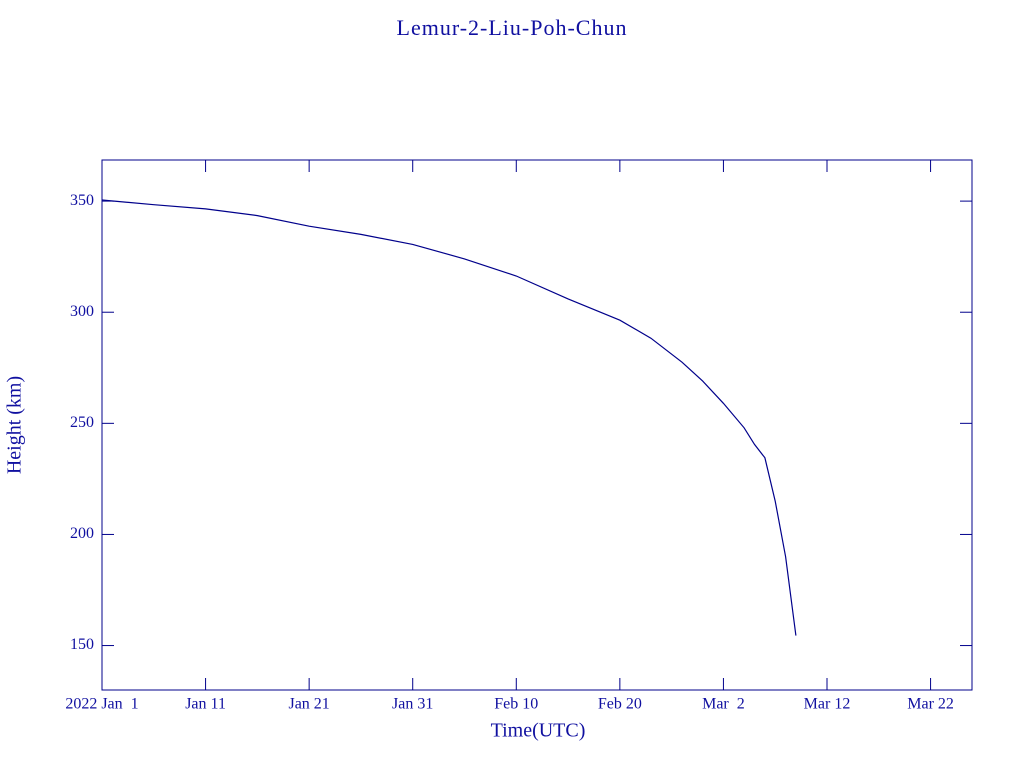 Image resolution: width=1024 pixels, height=768 pixels. I want to click on chart-title: Lemur-2-Liu-Poh-Chun, so click(512, 27).